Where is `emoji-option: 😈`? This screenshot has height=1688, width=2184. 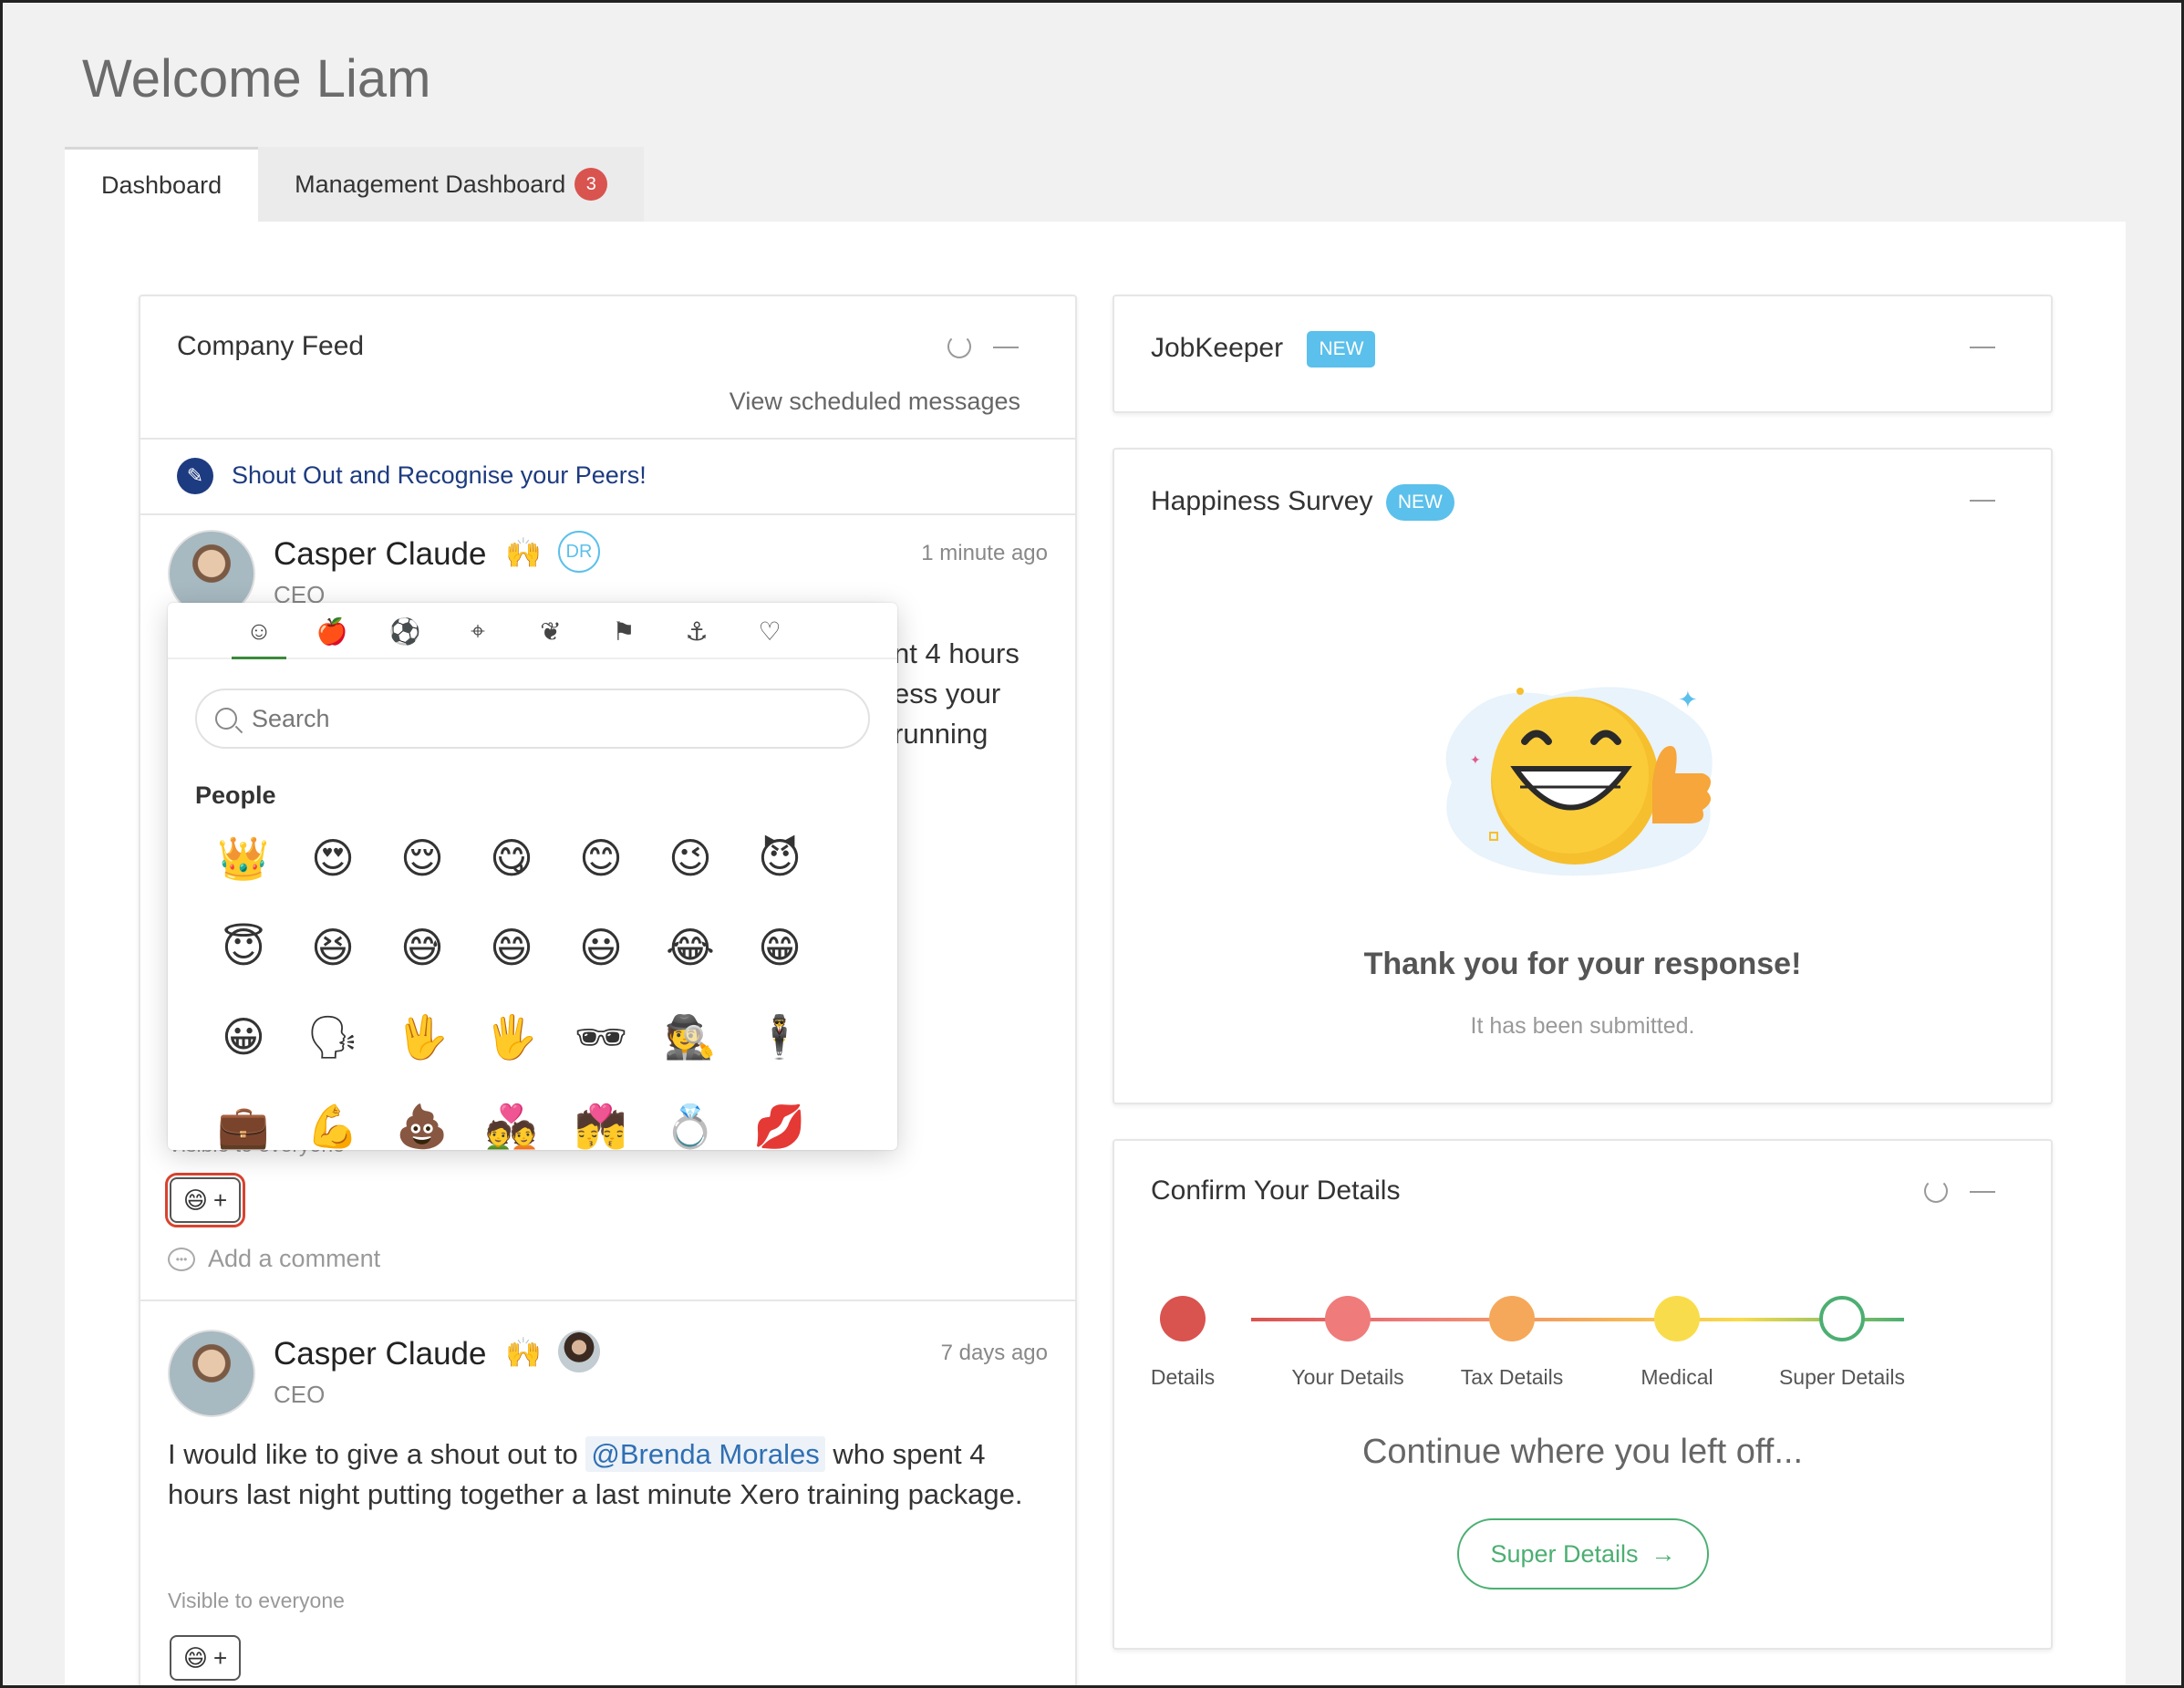 emoji-option: 😈 is located at coordinates (780, 858).